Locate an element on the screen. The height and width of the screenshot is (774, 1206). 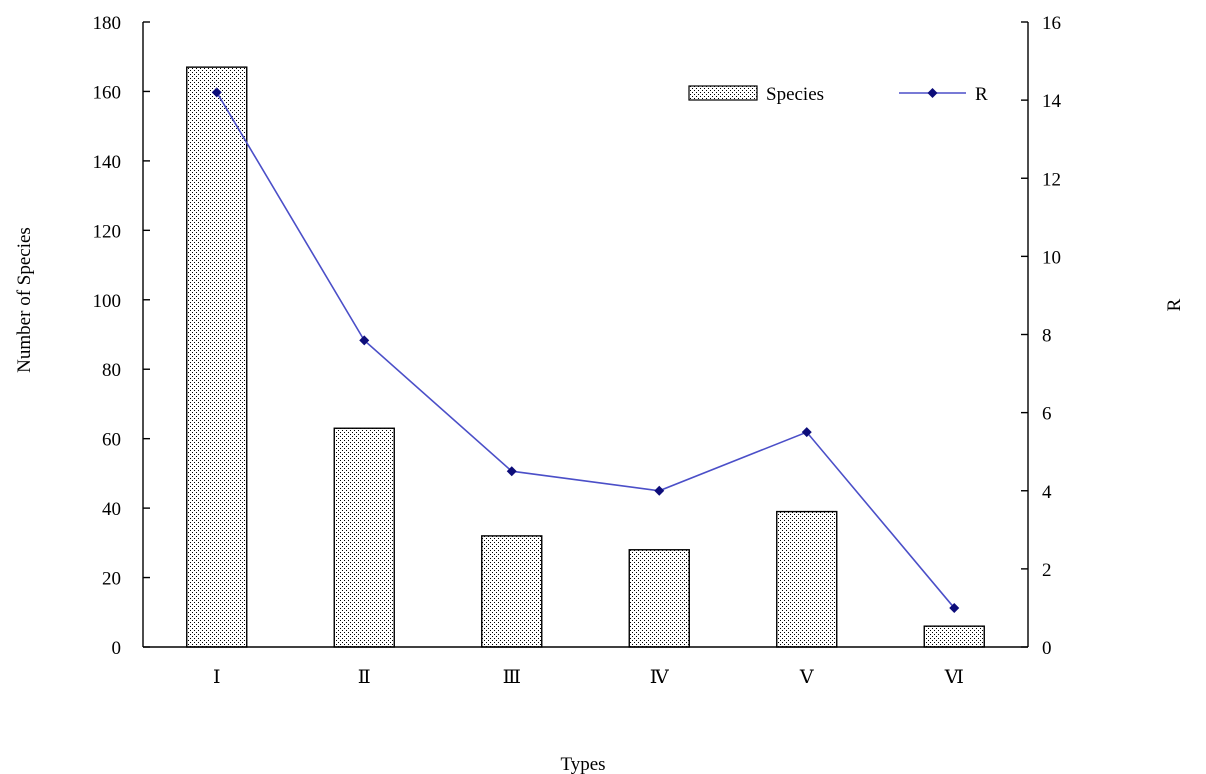
y-tick-label: 180 is located at coordinates (107, 23).